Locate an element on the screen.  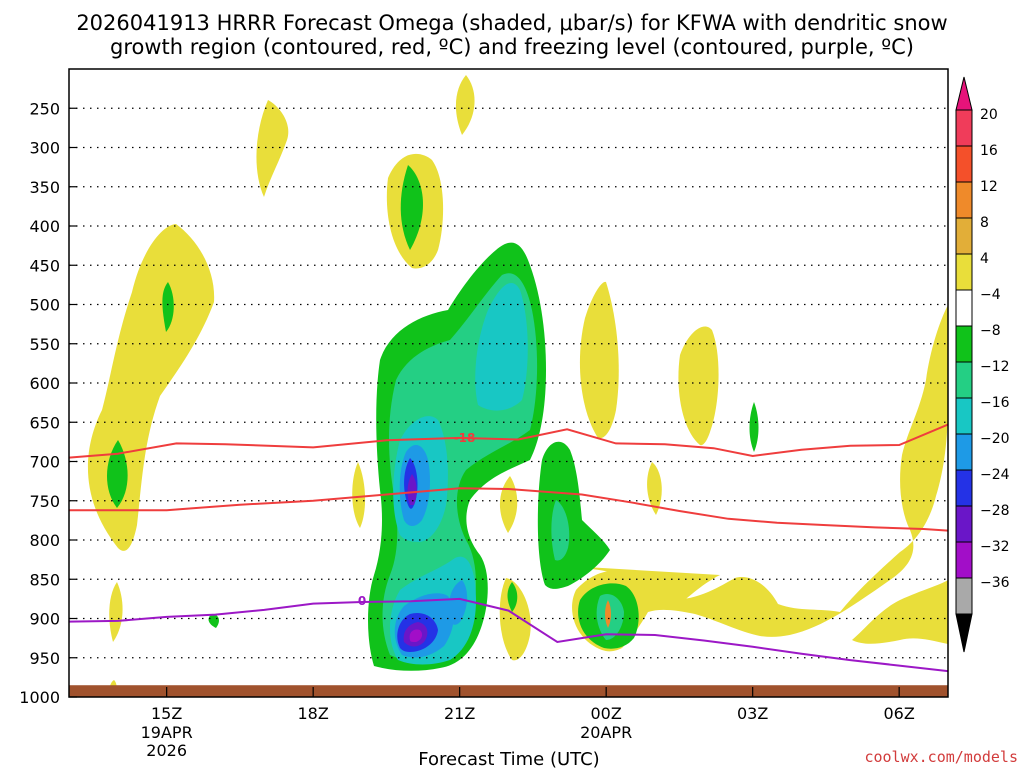
omega-neg-small-green is located at coordinates (213, 621).